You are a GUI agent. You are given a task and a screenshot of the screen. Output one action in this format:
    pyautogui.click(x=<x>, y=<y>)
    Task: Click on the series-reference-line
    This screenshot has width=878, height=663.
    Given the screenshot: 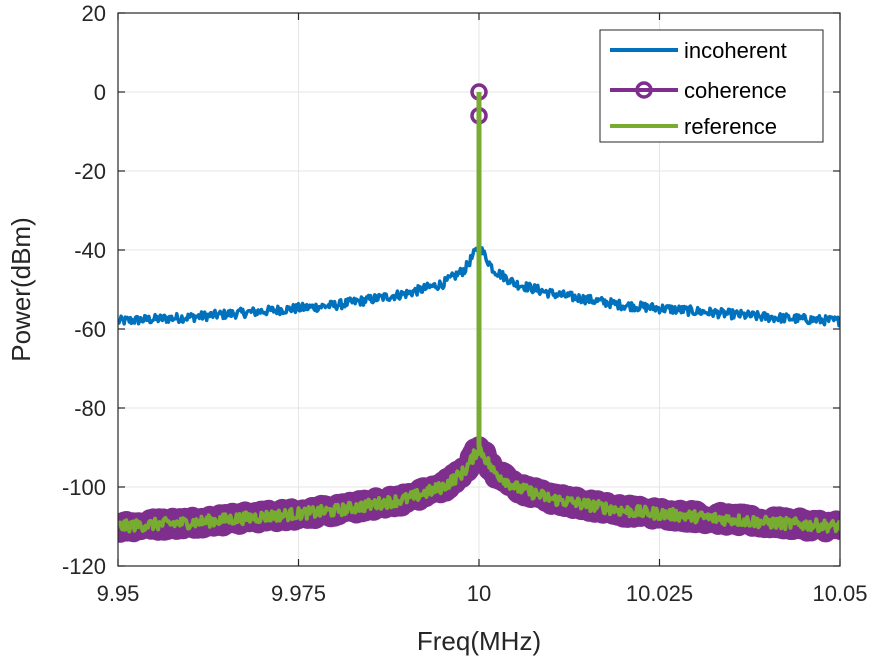 What is the action you would take?
    pyautogui.click(x=479, y=489)
    